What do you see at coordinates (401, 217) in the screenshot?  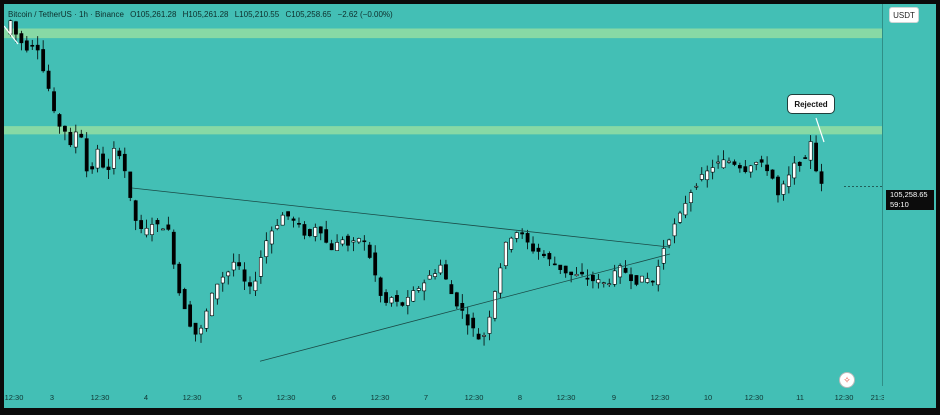 I see `upper-trendline` at bounding box center [401, 217].